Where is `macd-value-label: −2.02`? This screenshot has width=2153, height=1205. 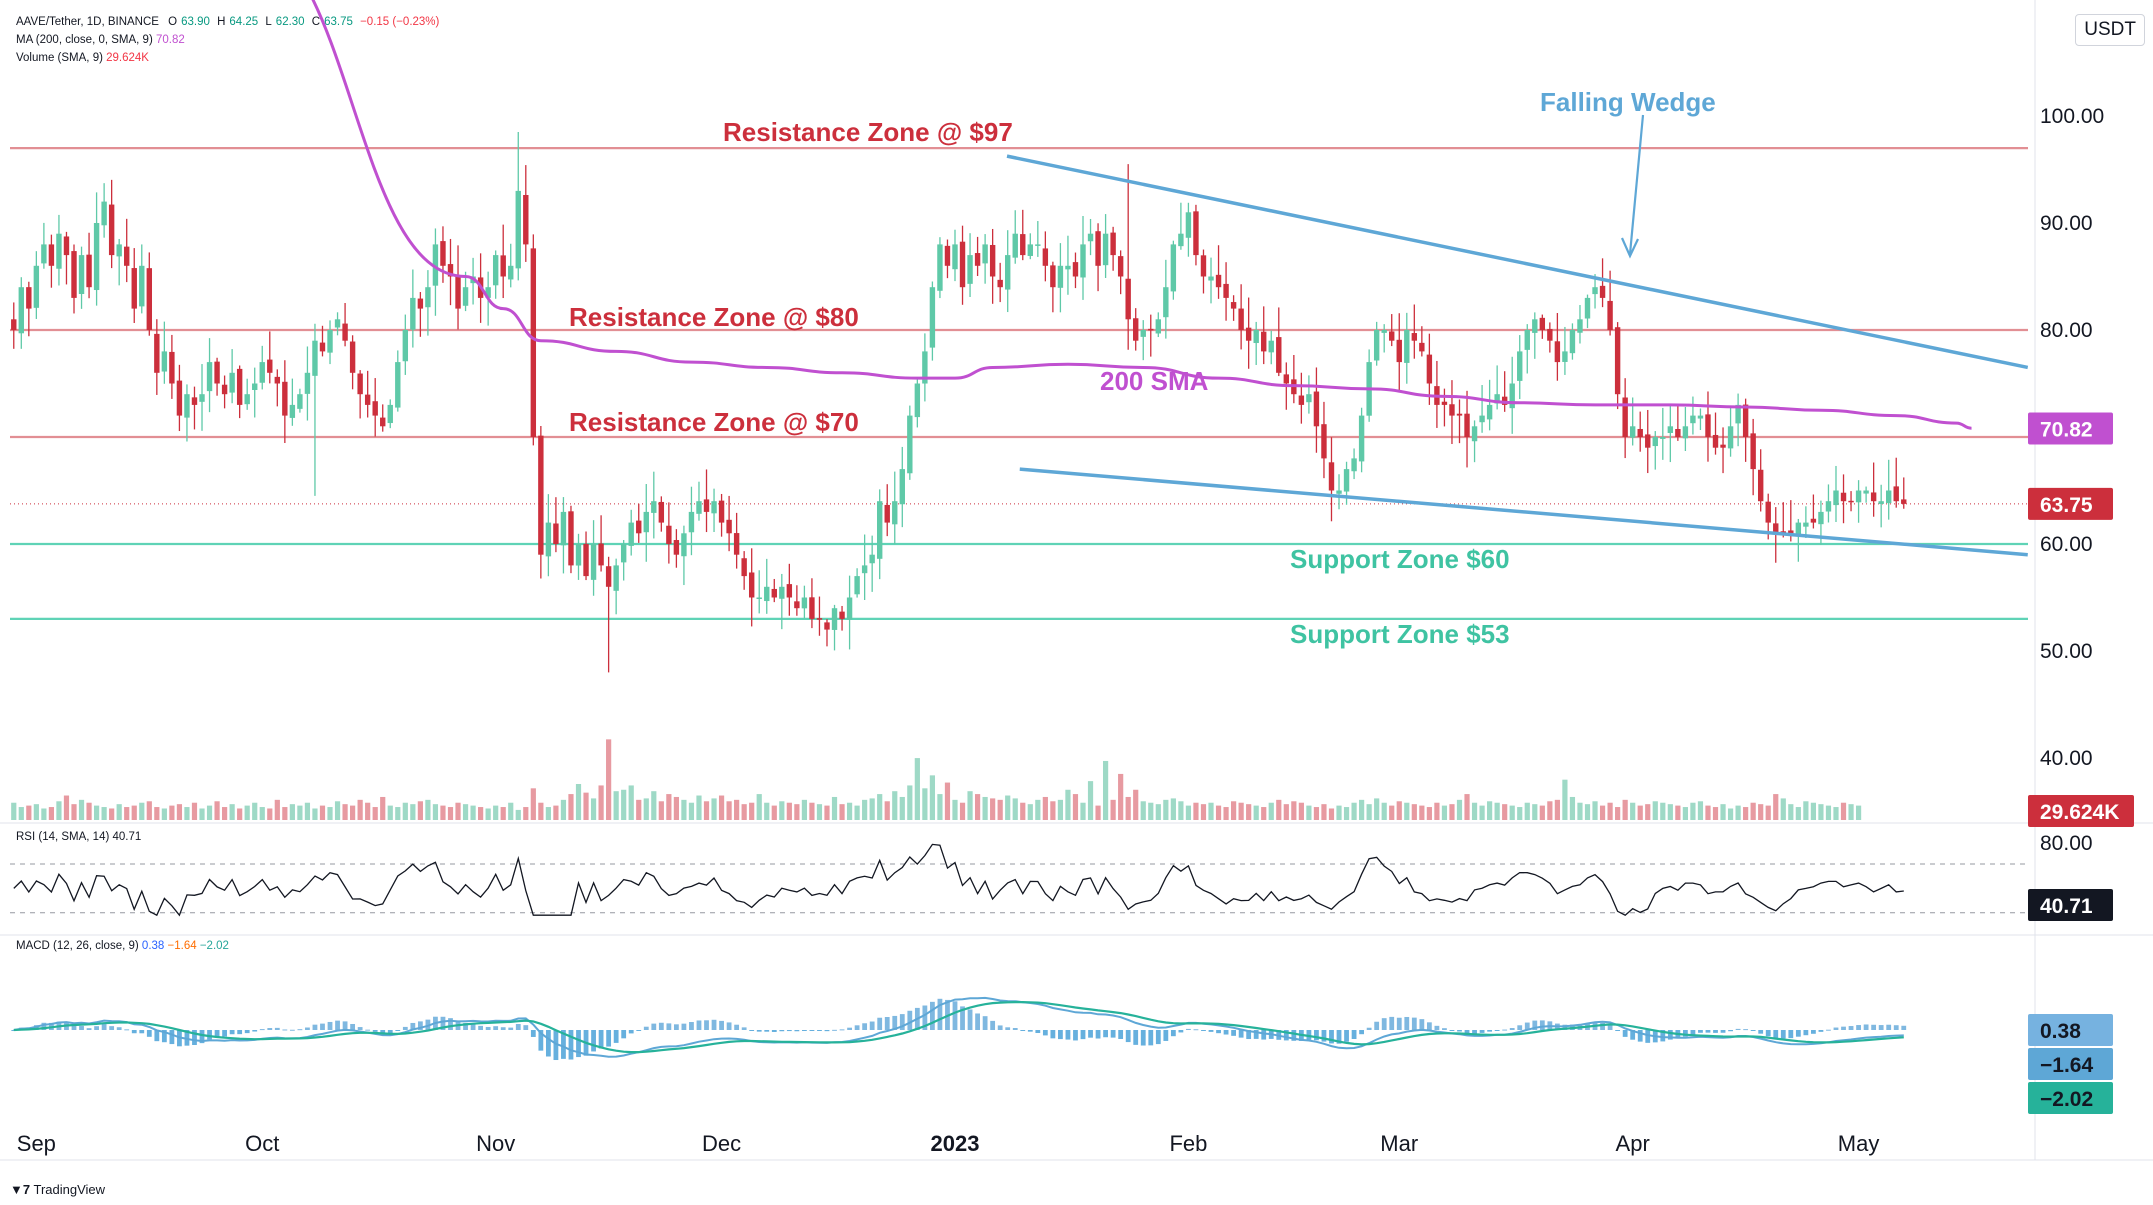 macd-value-label: −2.02 is located at coordinates (2066, 1099).